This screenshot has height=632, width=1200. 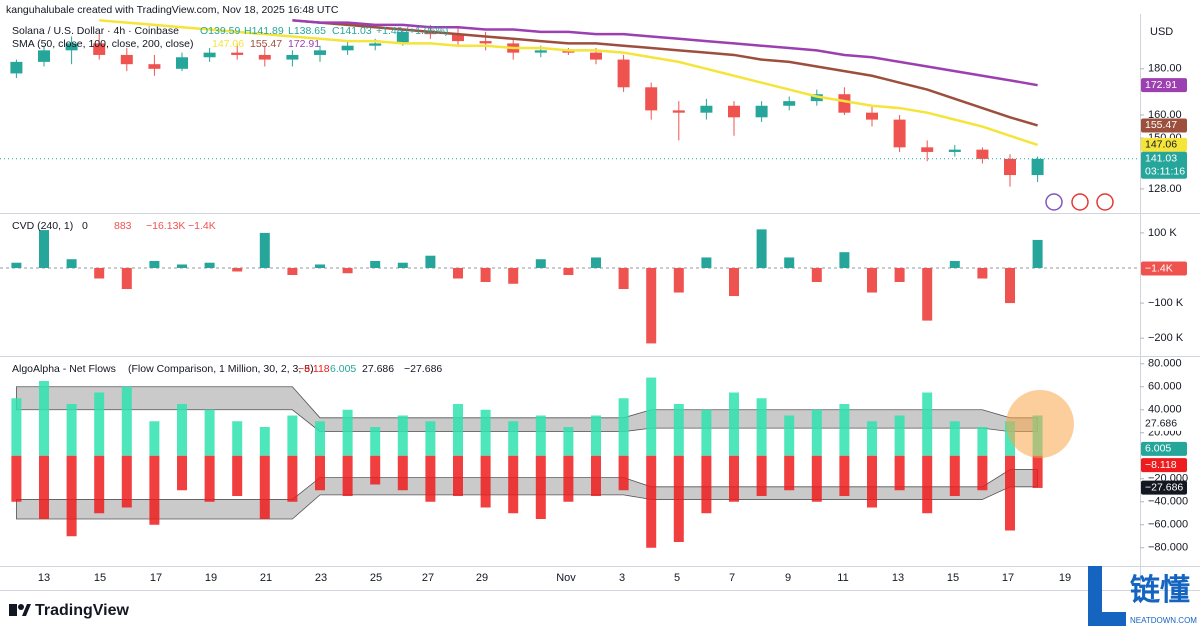 What do you see at coordinates (266, 44) in the screenshot?
I see `legend-sma-value: 155.47` at bounding box center [266, 44].